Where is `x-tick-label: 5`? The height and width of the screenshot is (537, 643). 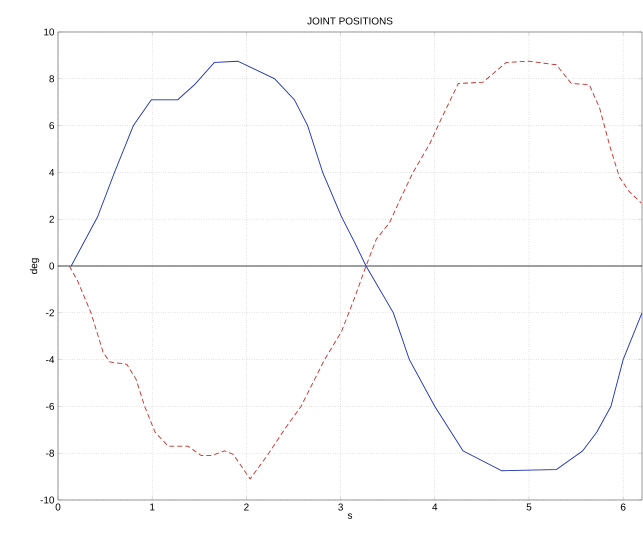 x-tick-label: 5 is located at coordinates (529, 507).